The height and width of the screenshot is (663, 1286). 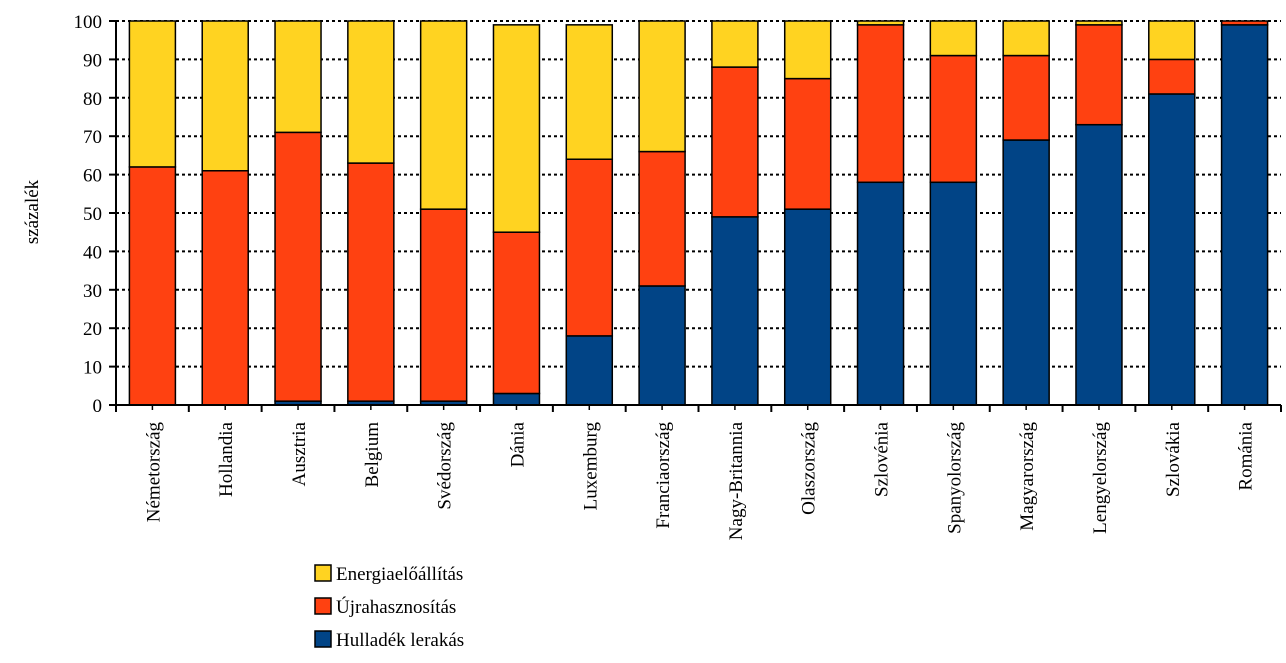 What do you see at coordinates (92, 176) in the screenshot?
I see `y-tick-label: 60` at bounding box center [92, 176].